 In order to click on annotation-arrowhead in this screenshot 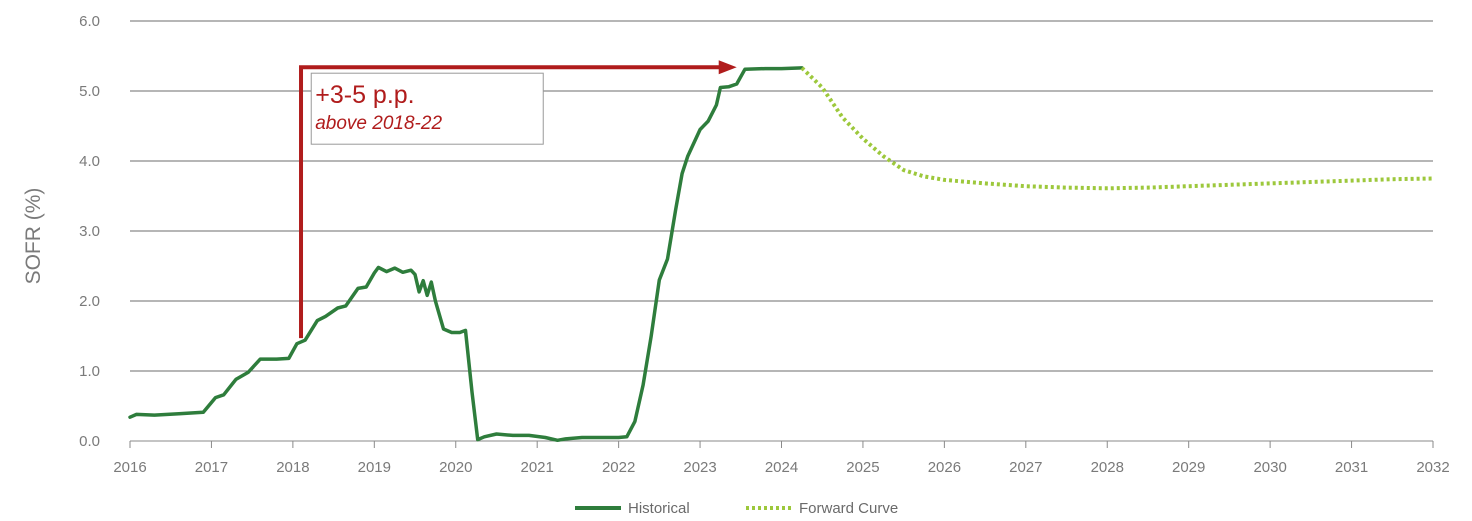, I will do `click(727, 67)`.